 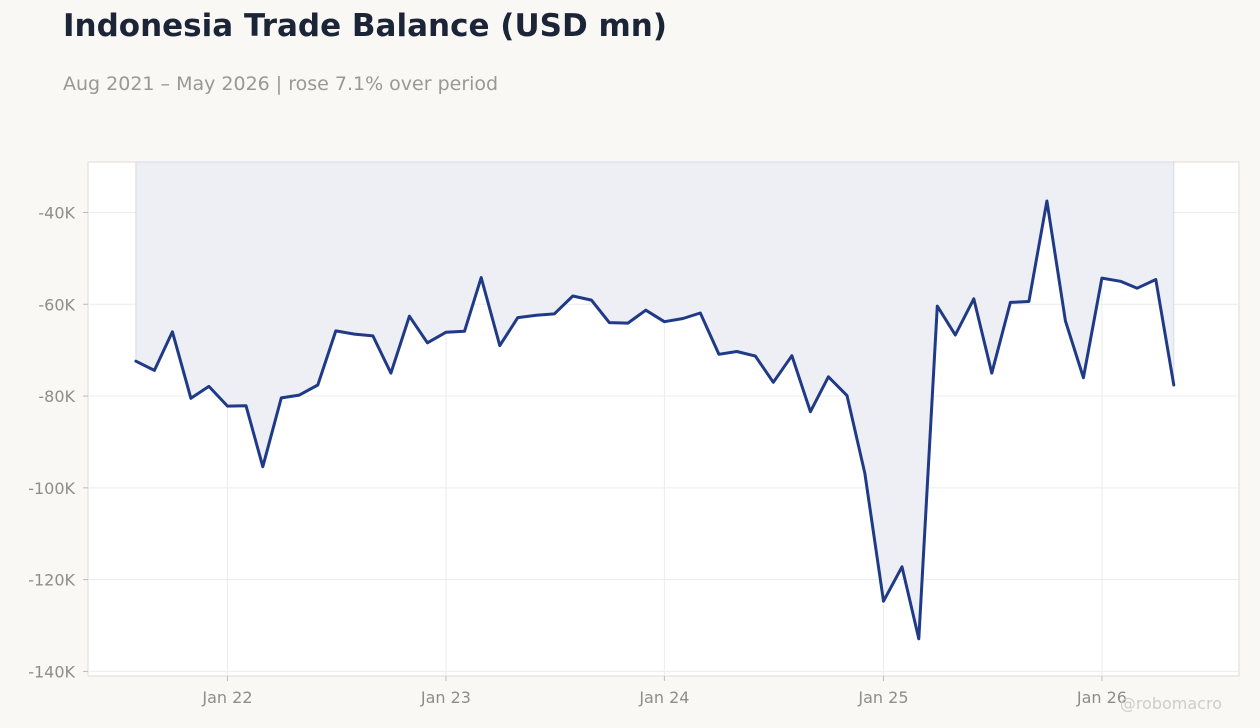 I want to click on x-tick-label: Jan 24, so click(x=663, y=697).